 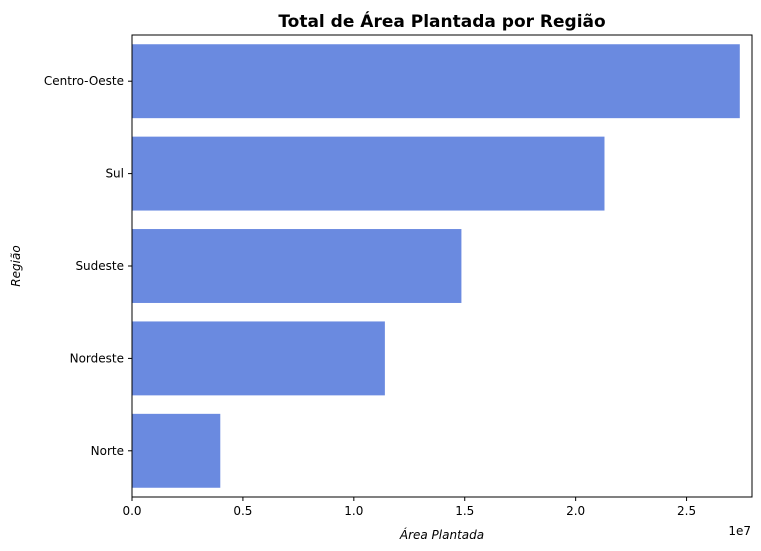 I want to click on x-tick-label: 2.5, so click(x=686, y=511).